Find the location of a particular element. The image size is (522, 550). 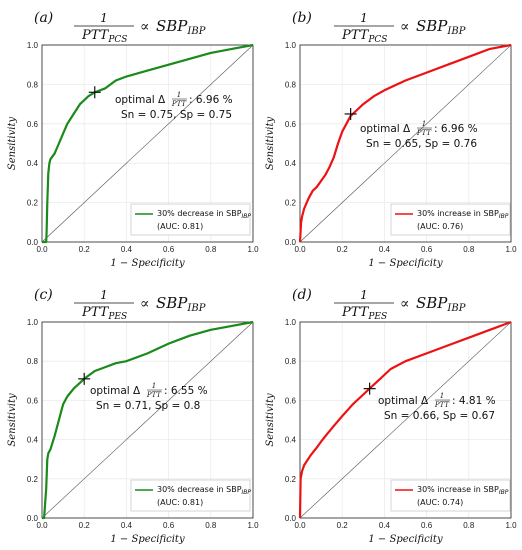

title-denominator: PTTPCS is located at coordinates (104, 36).